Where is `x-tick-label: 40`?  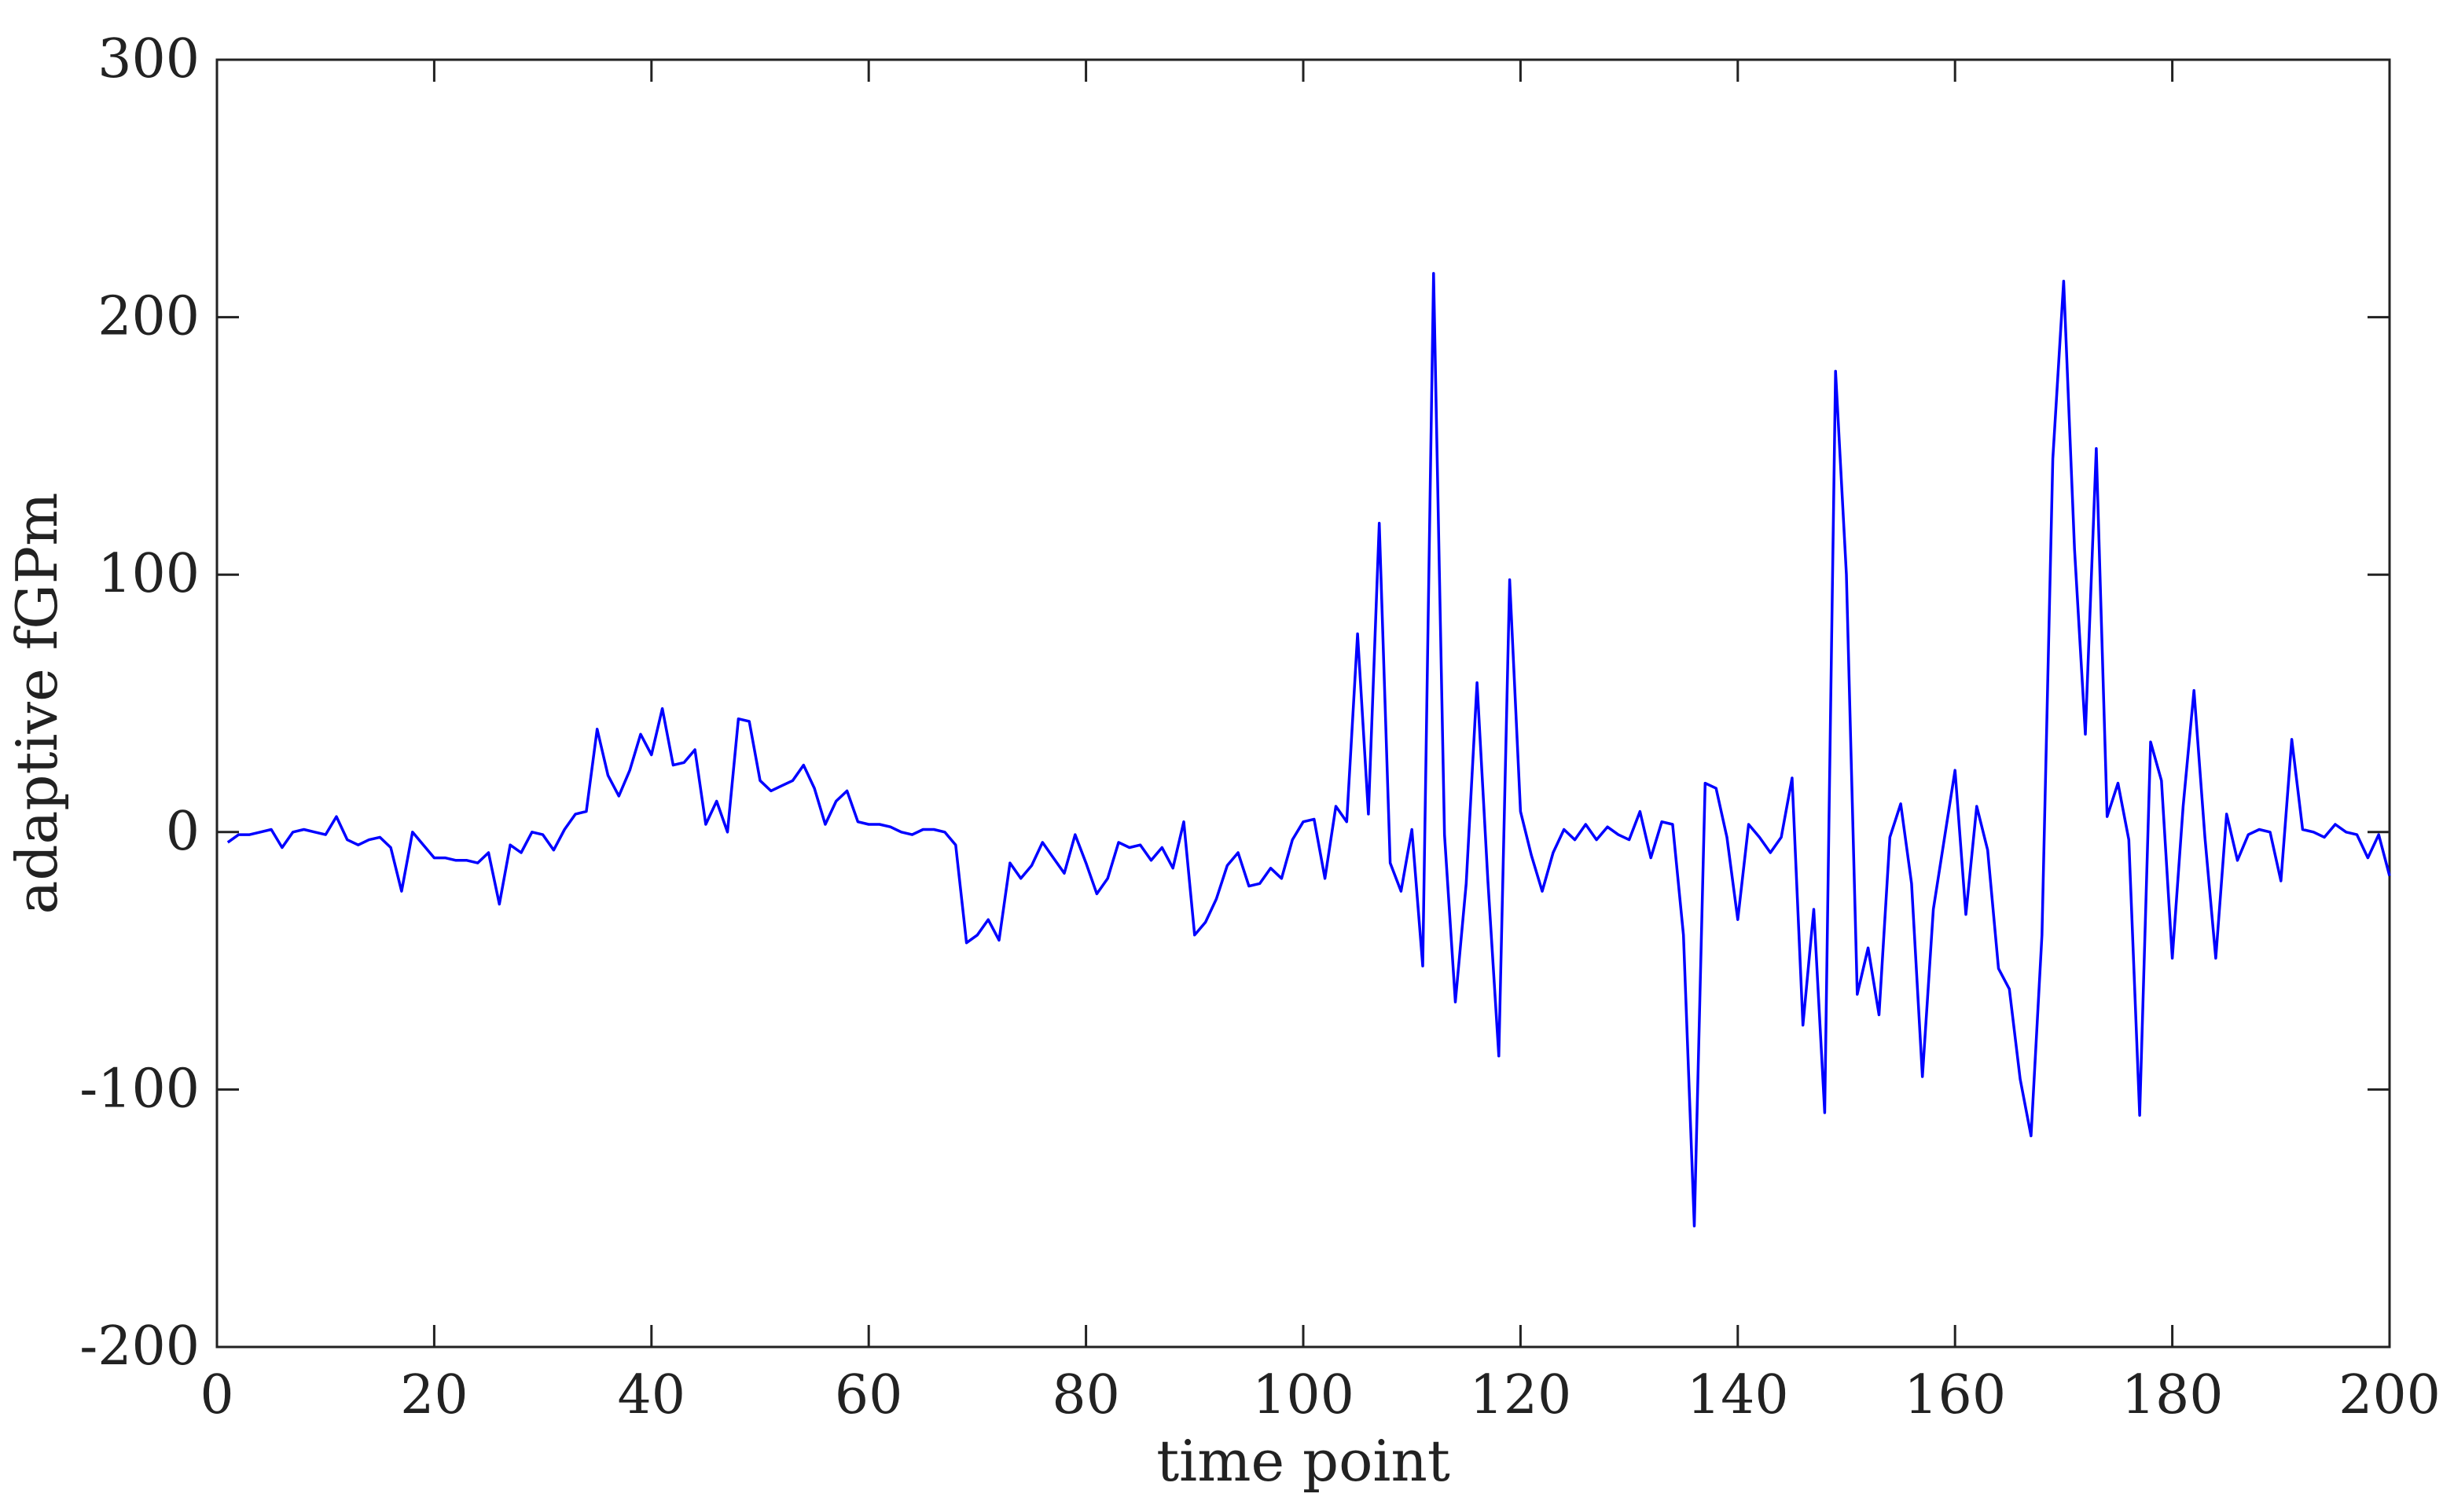 x-tick-label: 40 is located at coordinates (652, 1395).